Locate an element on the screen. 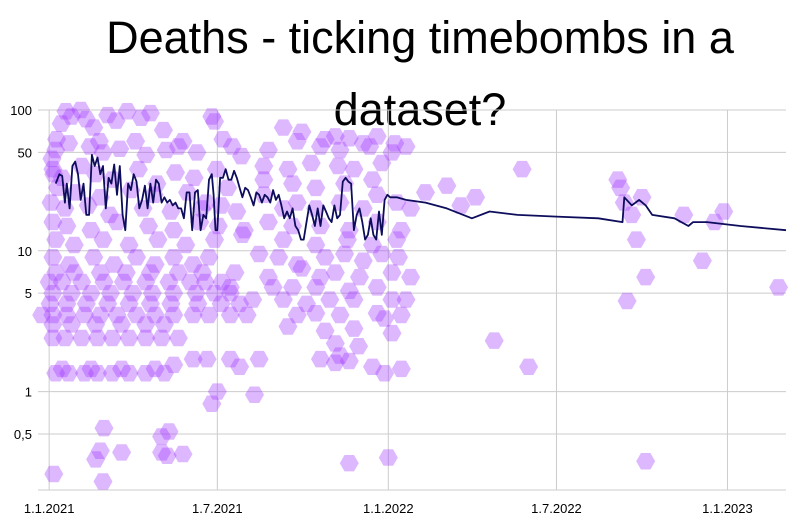 This screenshot has width=799, height=522. x-tick-label: 1.1.2022 is located at coordinates (388, 508).